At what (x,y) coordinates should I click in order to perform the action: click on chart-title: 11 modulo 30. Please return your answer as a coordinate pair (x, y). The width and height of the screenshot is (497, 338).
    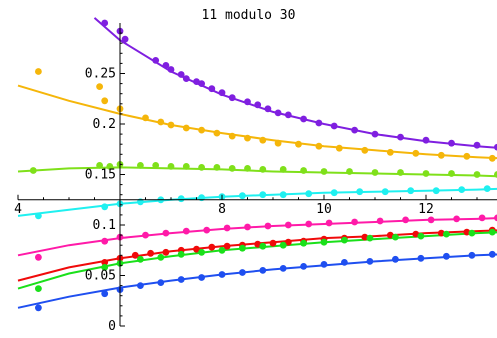
    Looking at the image, I should click on (248, 15).